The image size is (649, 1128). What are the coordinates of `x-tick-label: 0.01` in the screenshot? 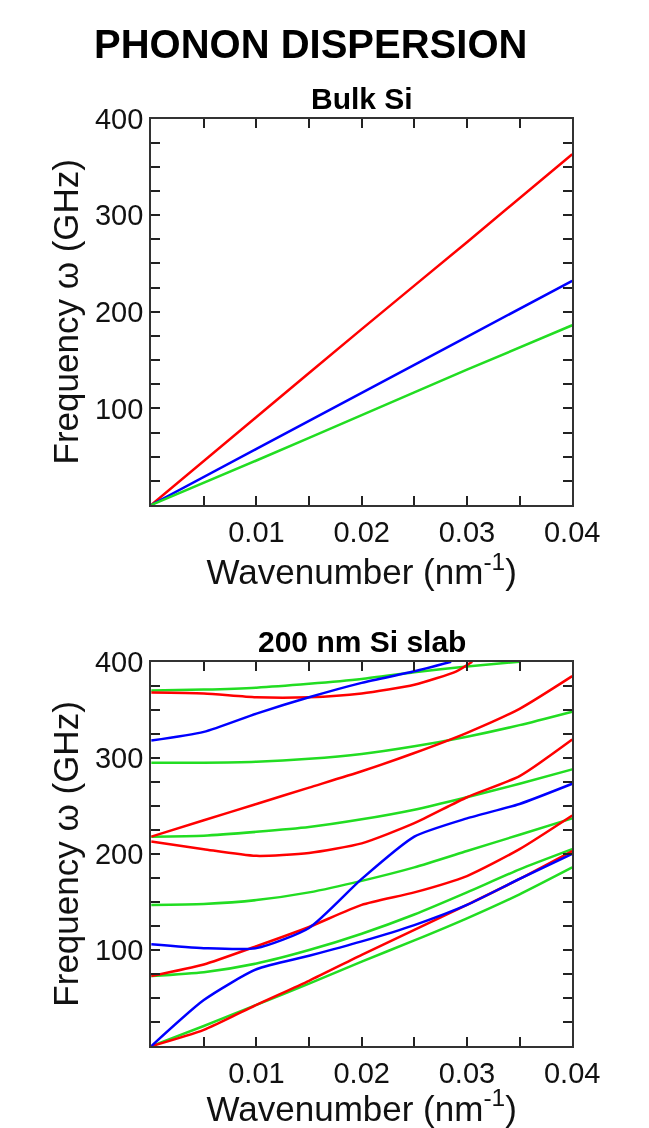 It's located at (256, 531).